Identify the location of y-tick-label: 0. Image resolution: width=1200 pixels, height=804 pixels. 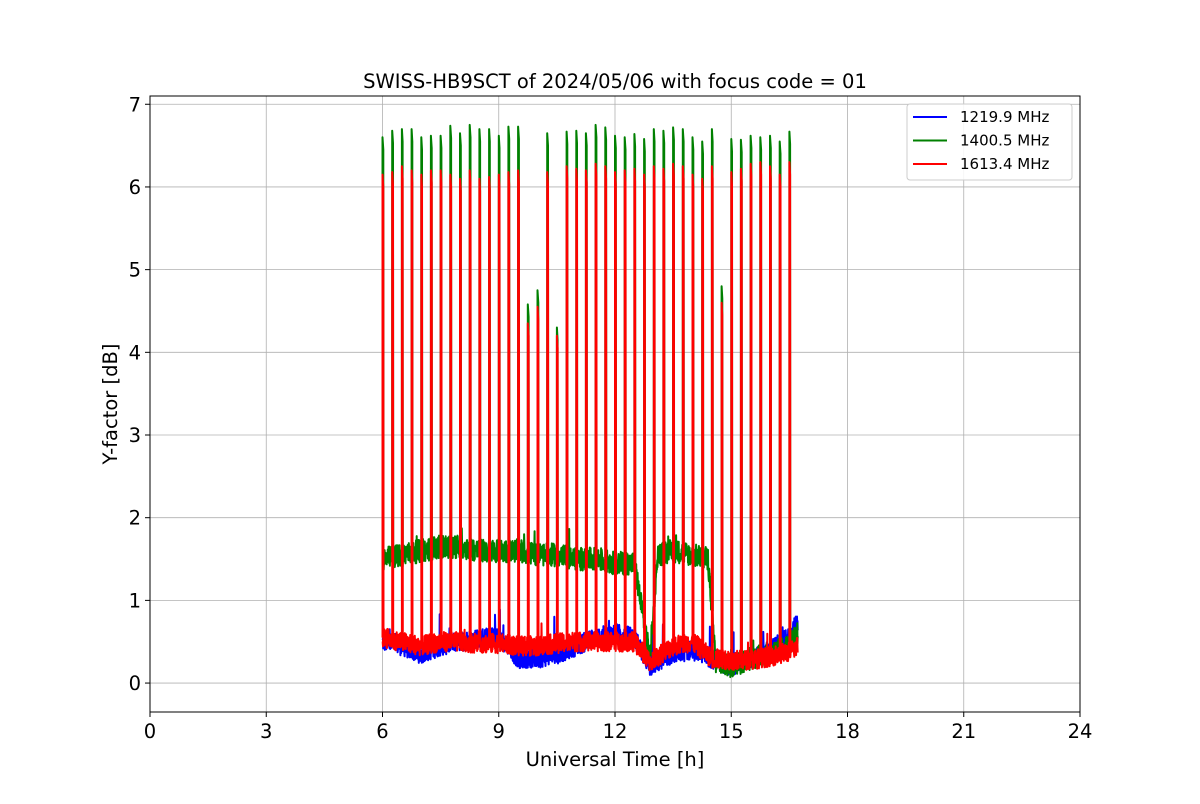
(135, 683).